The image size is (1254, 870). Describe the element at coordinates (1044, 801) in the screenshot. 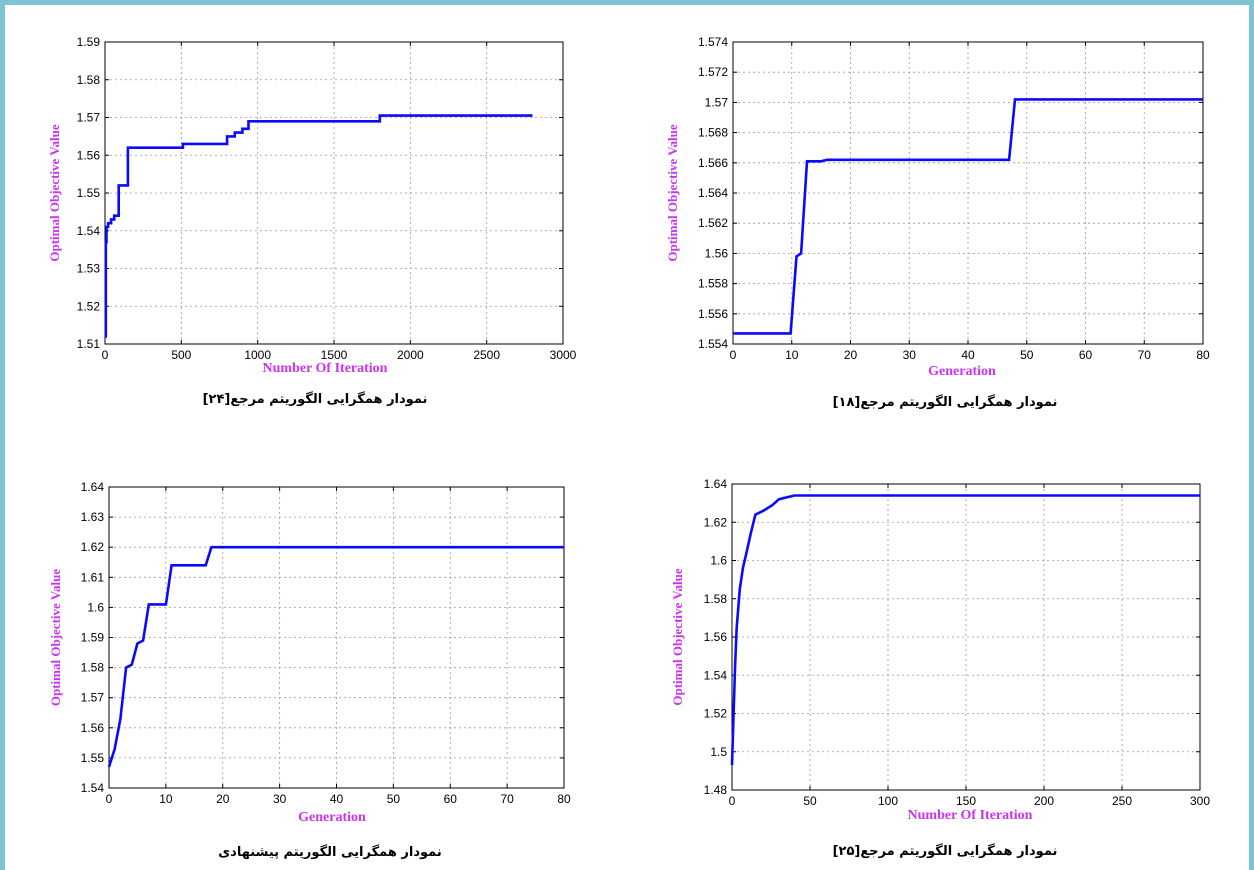

I see `x-tick-label: 200` at that location.